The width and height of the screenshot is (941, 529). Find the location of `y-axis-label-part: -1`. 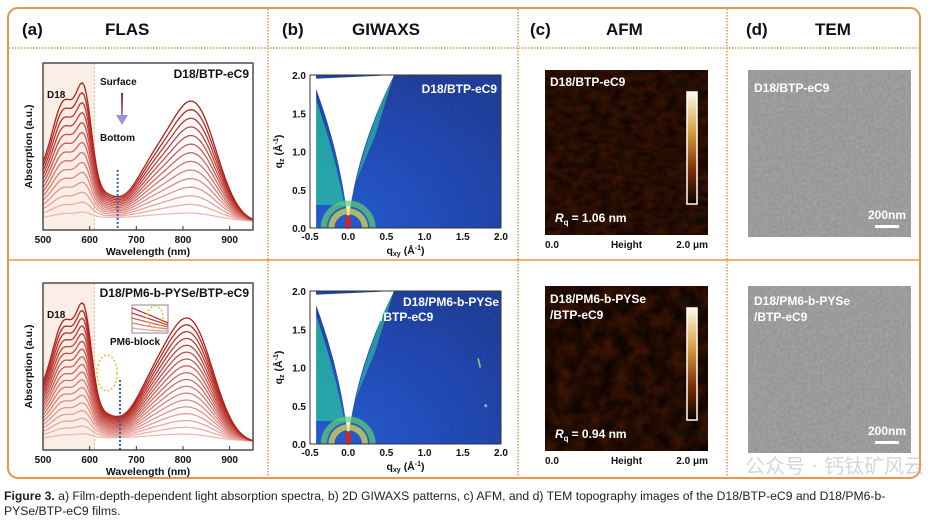

y-axis-label-part: -1 is located at coordinates (276, 357).